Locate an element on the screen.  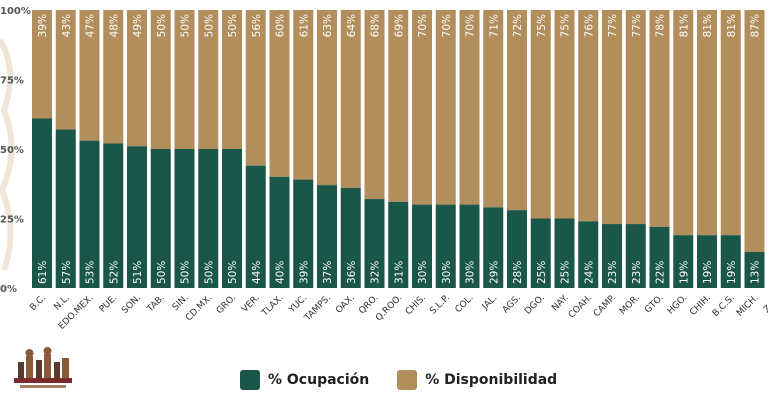
value-label-ocupacion: 29% is located at coordinates (494, 272).